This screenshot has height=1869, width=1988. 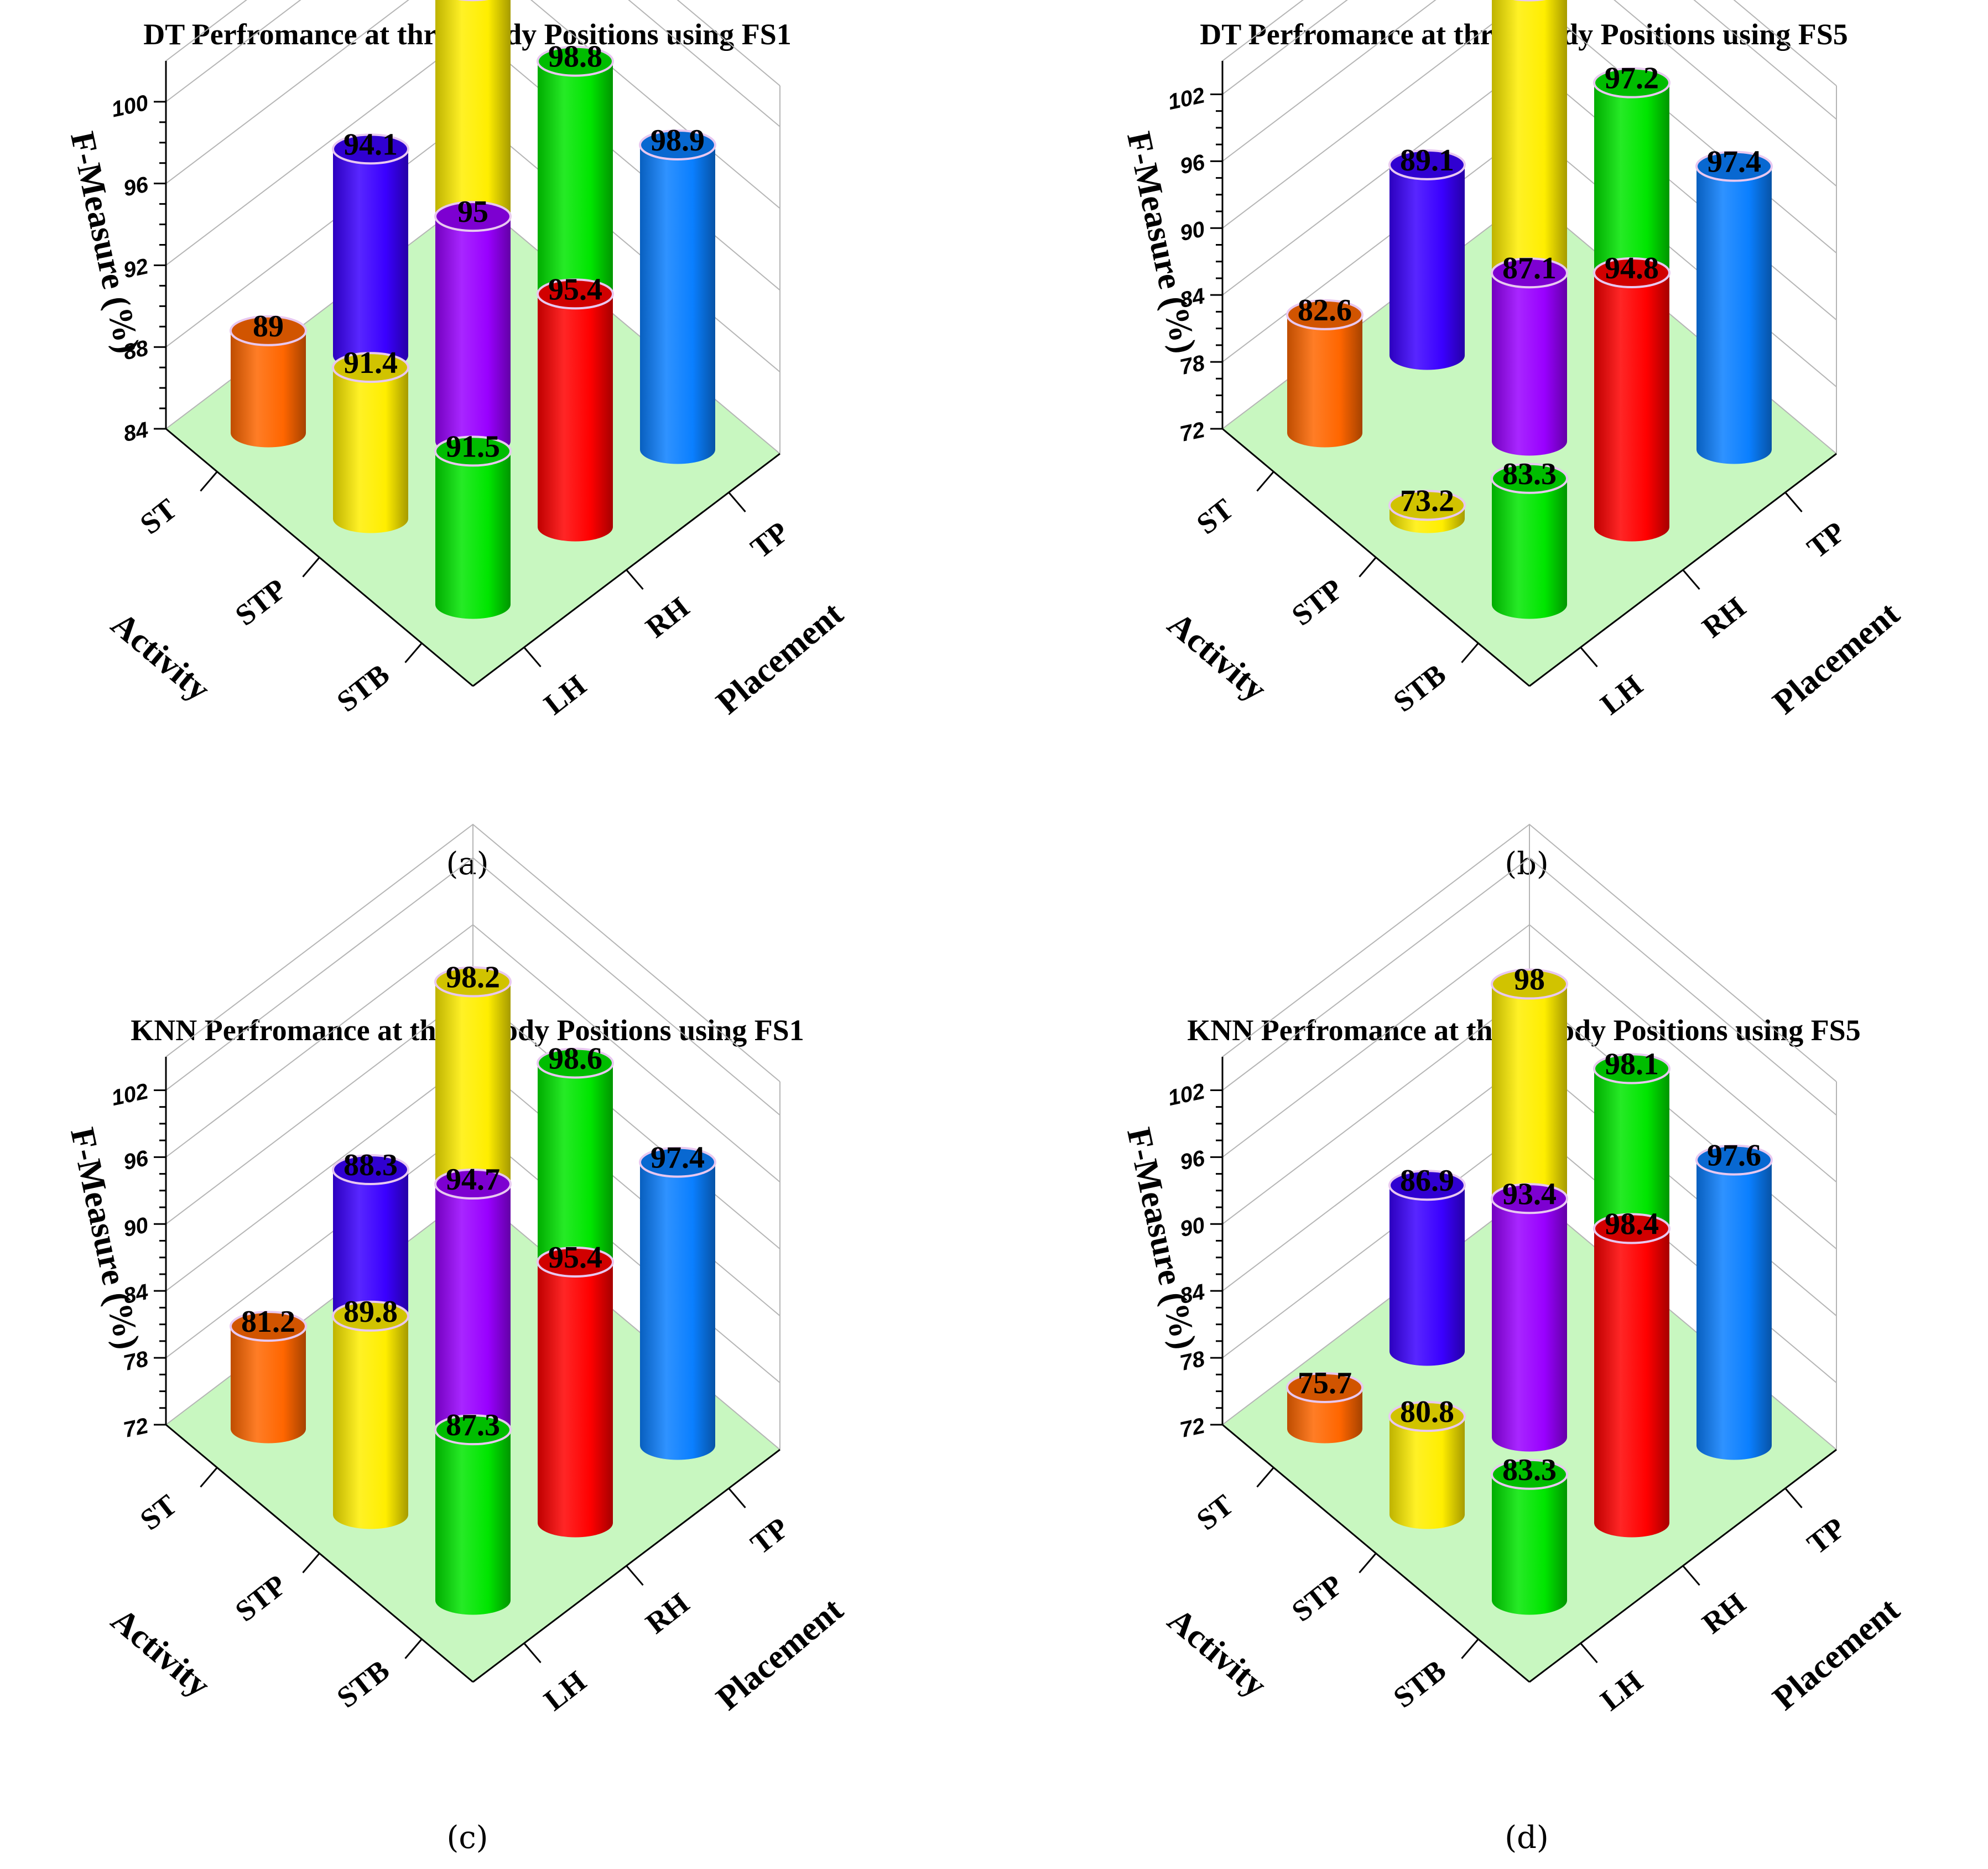 What do you see at coordinates (467, 1838) in the screenshot?
I see `panel-caption: (c)` at bounding box center [467, 1838].